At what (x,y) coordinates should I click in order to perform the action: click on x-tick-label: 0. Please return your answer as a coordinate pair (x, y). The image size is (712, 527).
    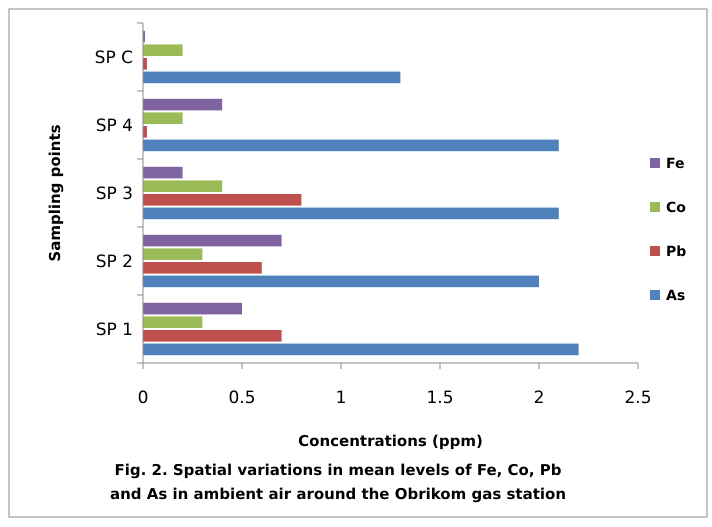
    Looking at the image, I should click on (143, 398).